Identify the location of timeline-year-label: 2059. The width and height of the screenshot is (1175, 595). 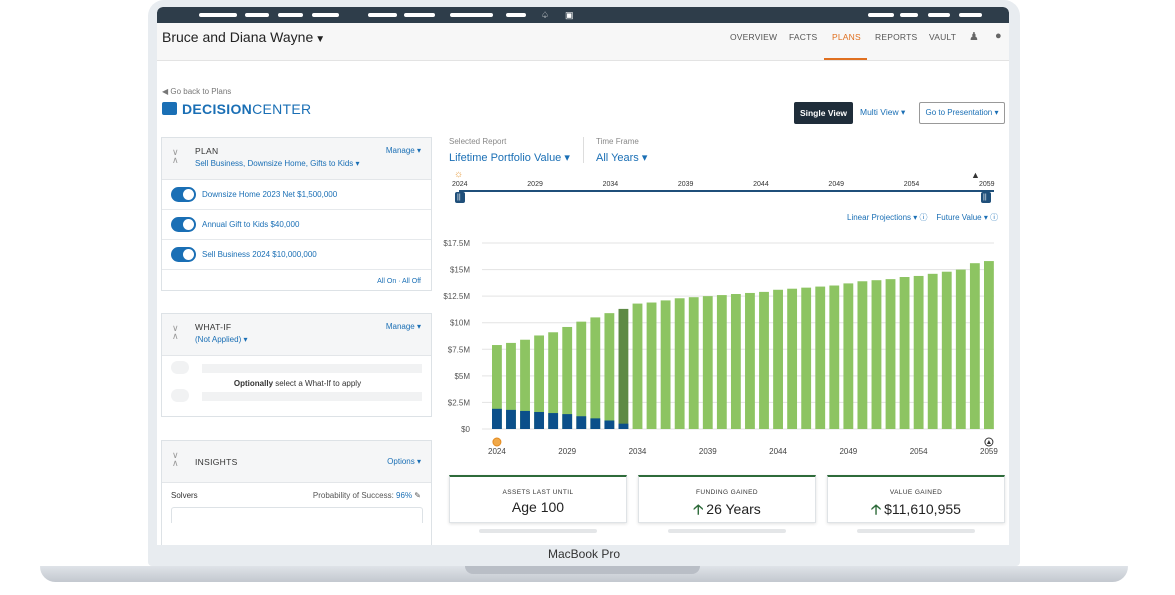
(987, 184).